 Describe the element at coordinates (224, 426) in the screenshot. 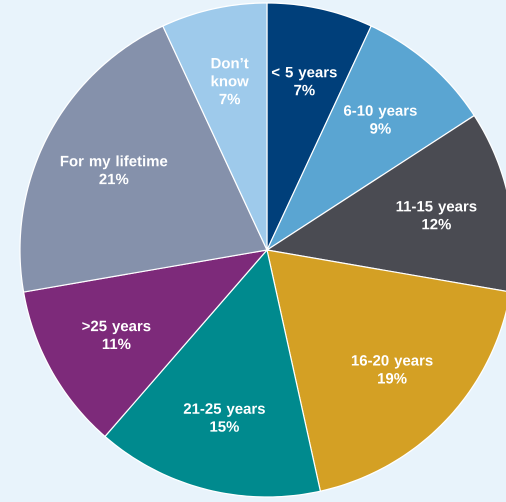

I see `data-label: 15%` at that location.